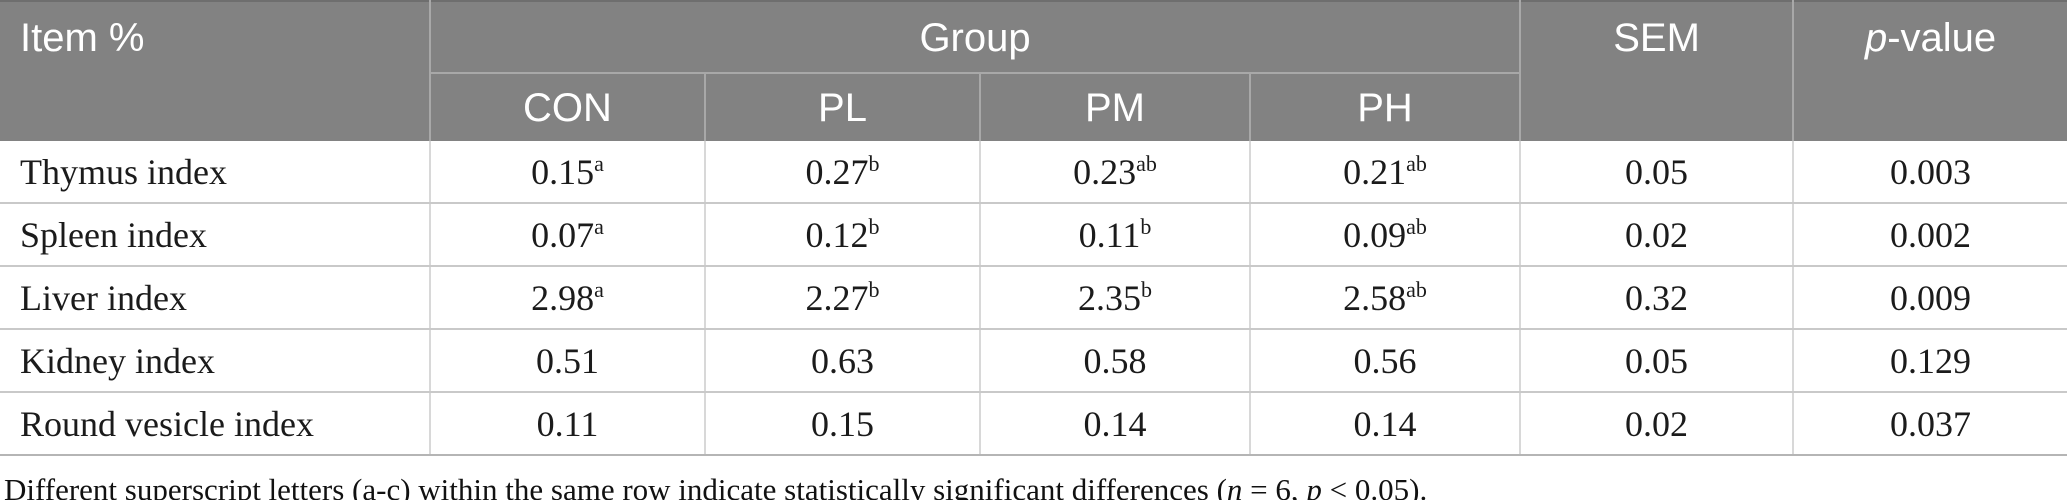 The width and height of the screenshot is (2067, 500). I want to click on value-cell: 0.15, so click(843, 424).